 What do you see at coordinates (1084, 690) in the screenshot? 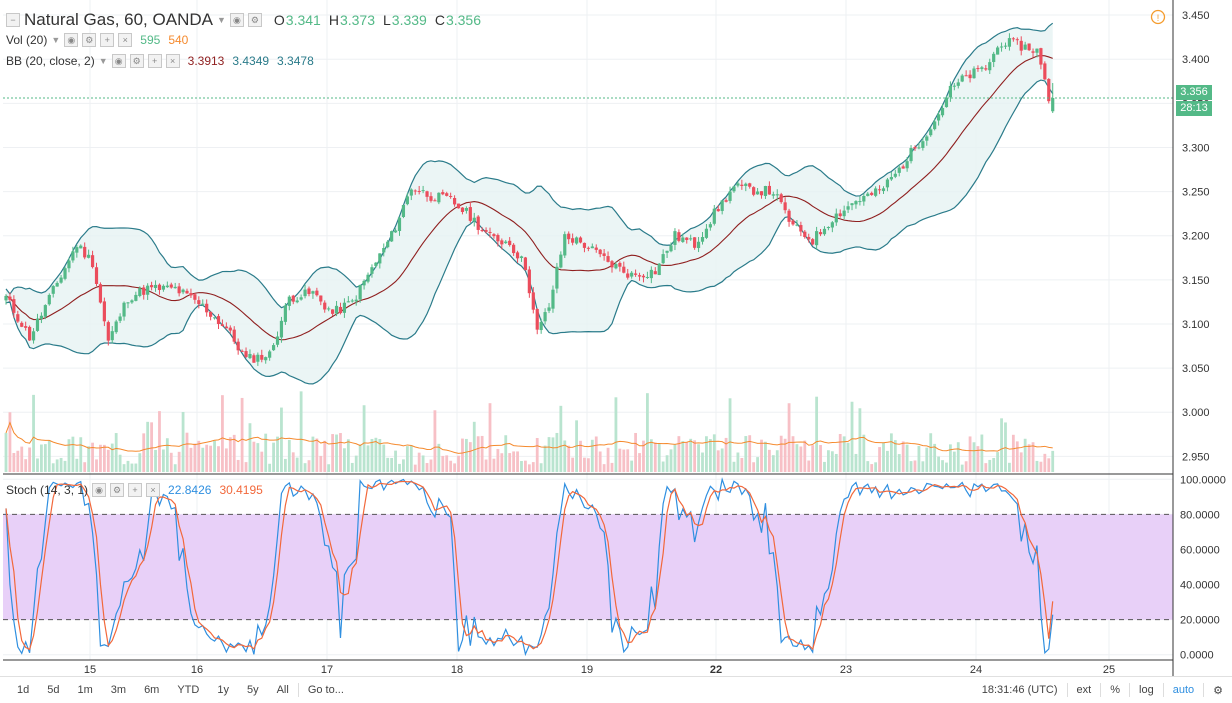
I see `ext-button: ext` at bounding box center [1084, 690].